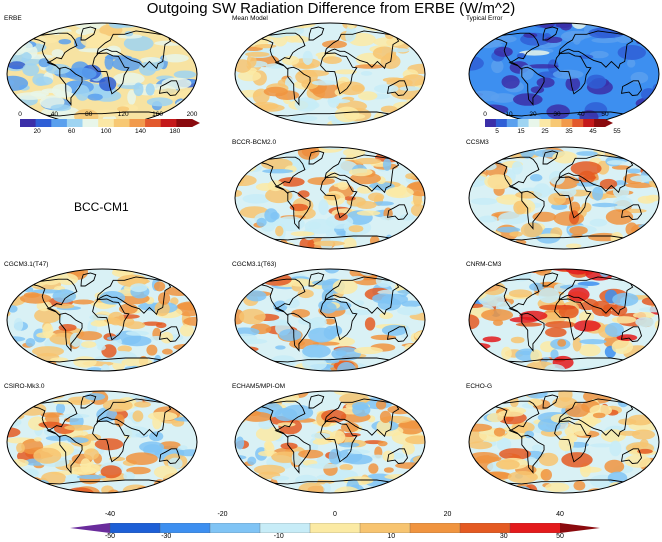 This screenshot has height=542, width=662. Describe the element at coordinates (485, 114) in the screenshot. I see `error-colorbar-top-tick: 0` at that location.